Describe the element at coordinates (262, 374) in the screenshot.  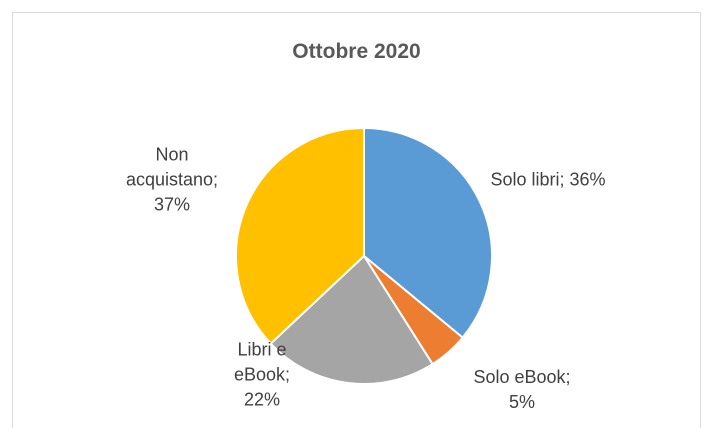
I see `data-label: Libri e eBook; 22%` at that location.